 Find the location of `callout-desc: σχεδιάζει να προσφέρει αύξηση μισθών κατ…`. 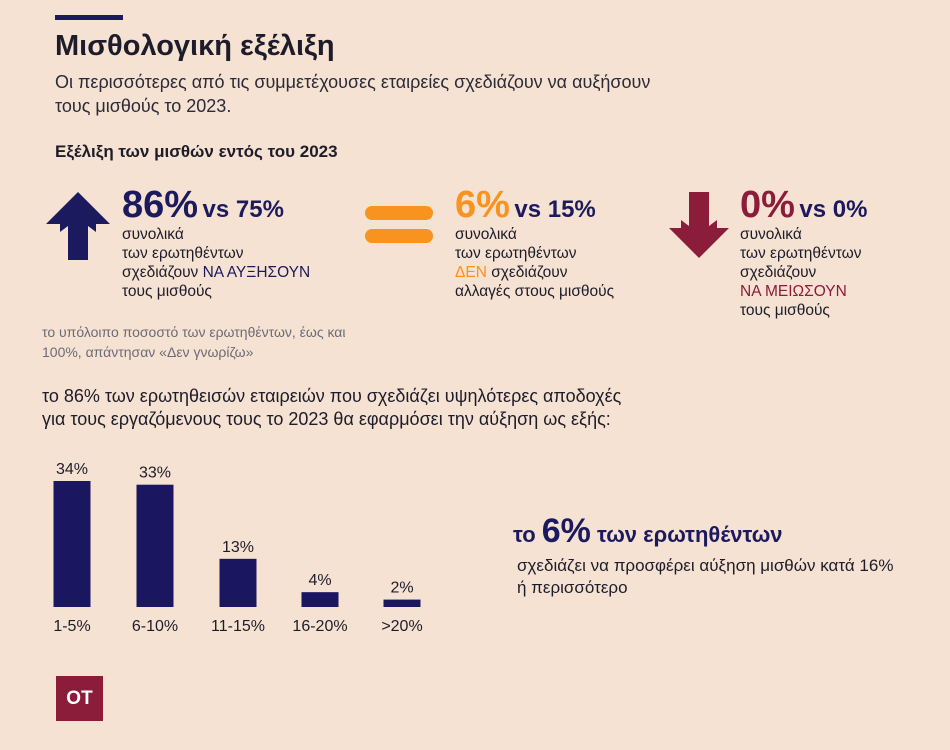

callout-desc: σχεδιάζει να προσφέρει αύξηση μισθών κατ… is located at coordinates (705, 576).